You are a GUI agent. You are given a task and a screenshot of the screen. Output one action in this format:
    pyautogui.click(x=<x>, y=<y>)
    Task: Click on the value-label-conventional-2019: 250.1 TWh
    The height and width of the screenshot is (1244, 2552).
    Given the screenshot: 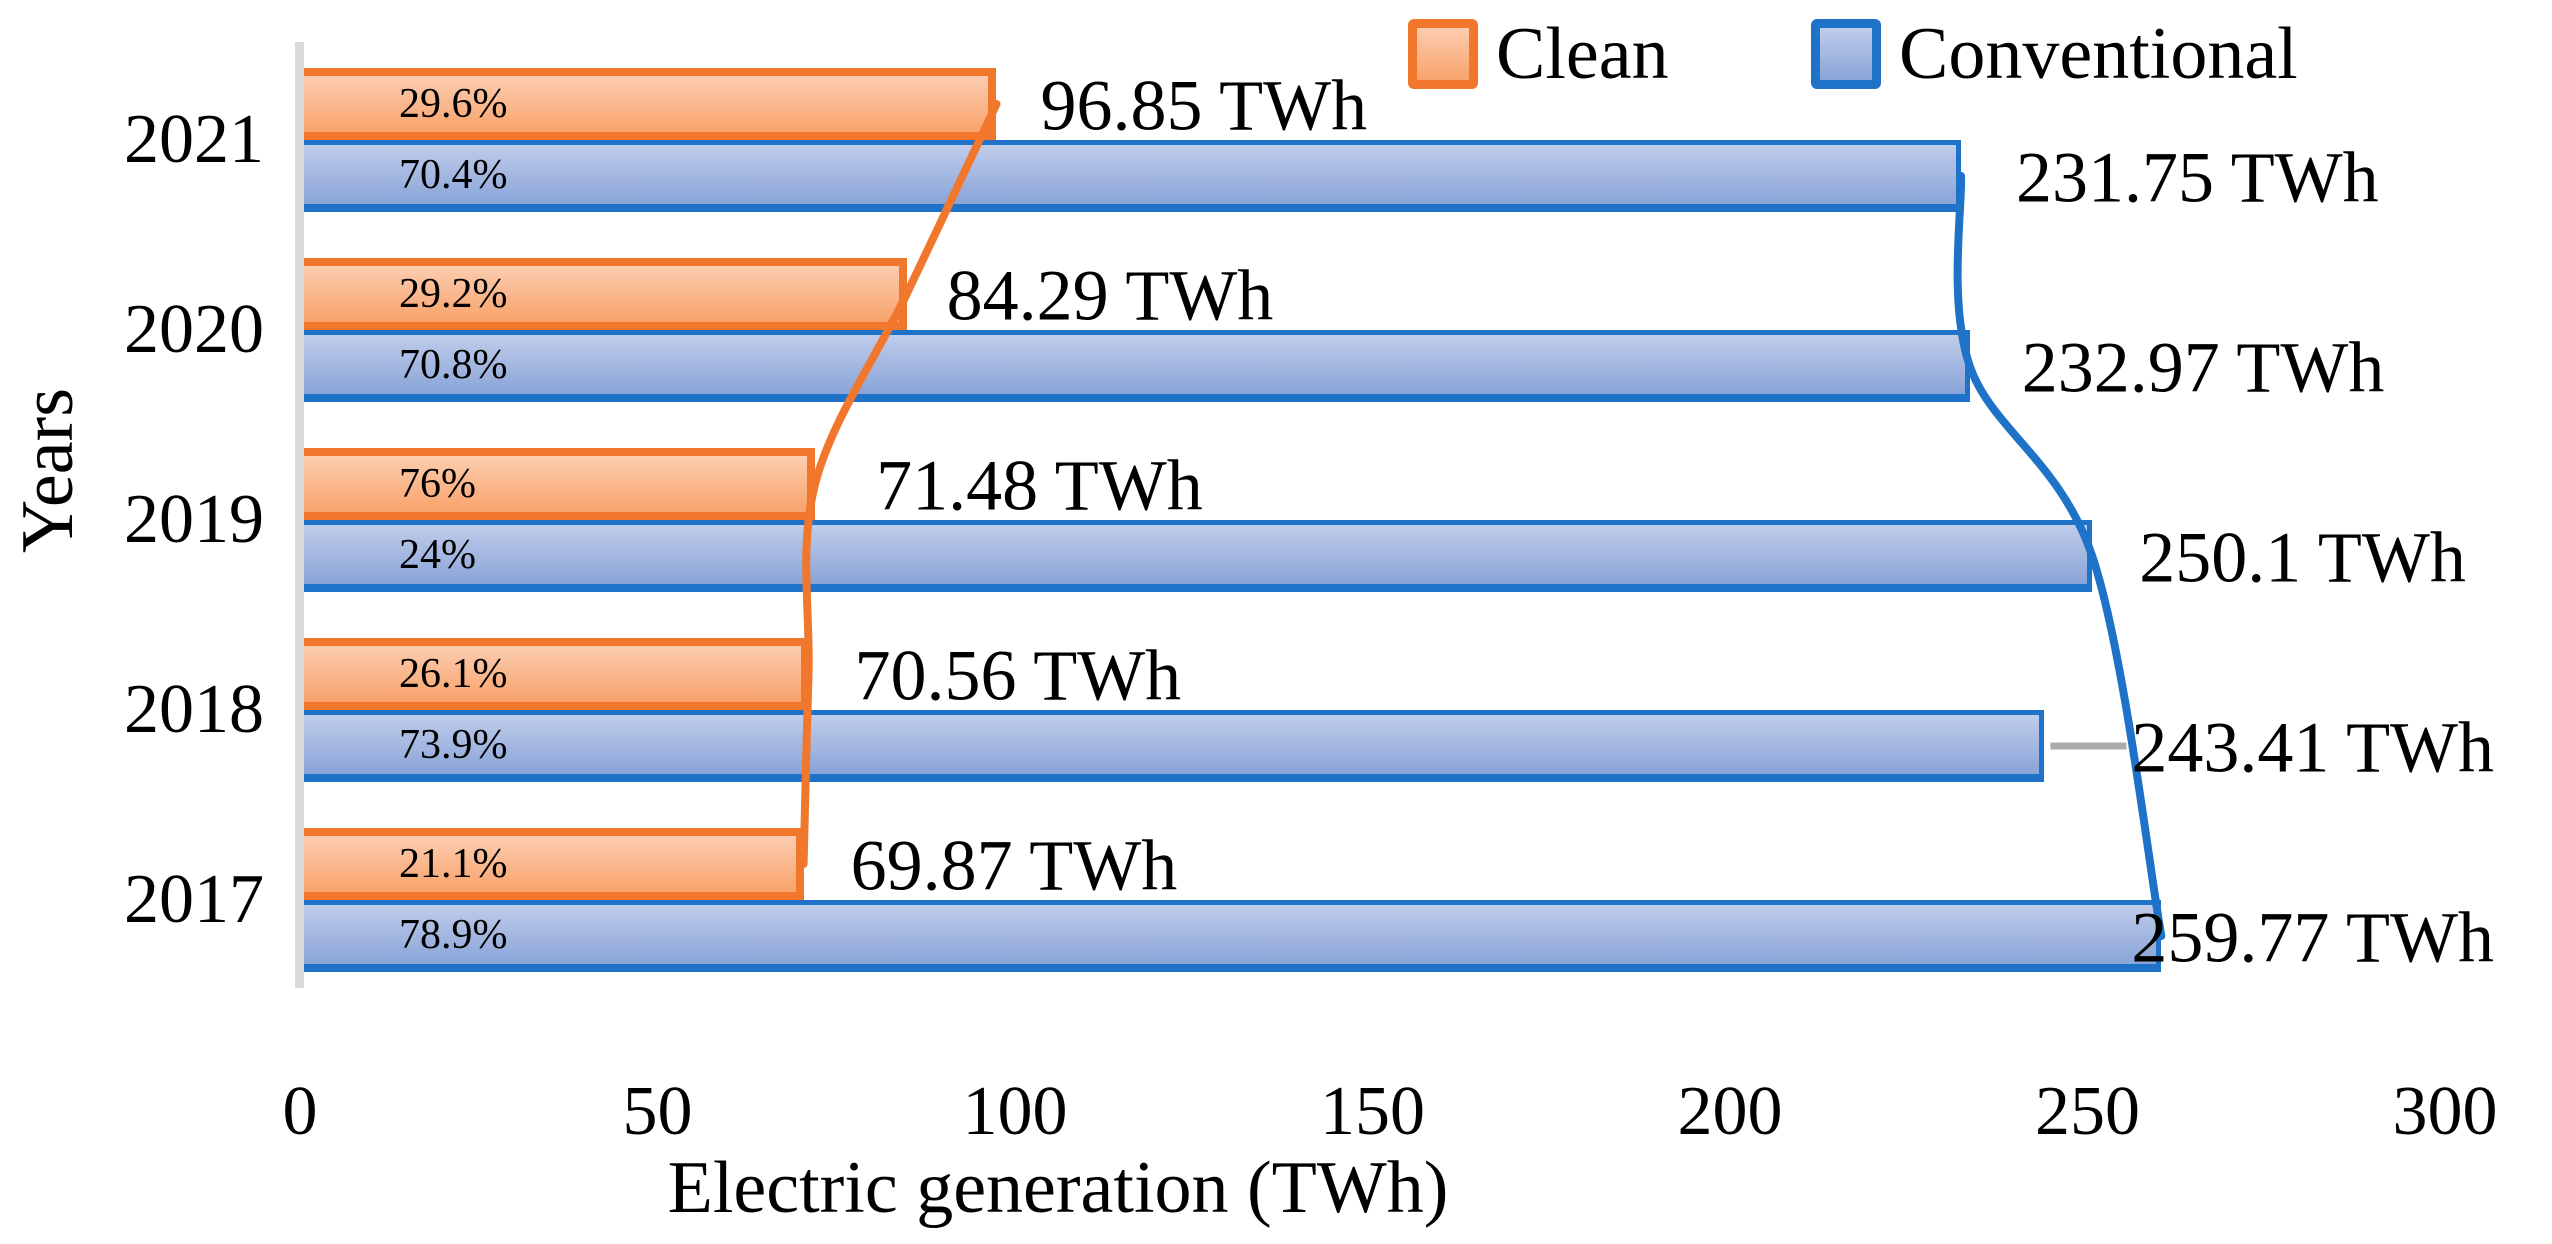 What is the action you would take?
    pyautogui.click(x=2302, y=557)
    